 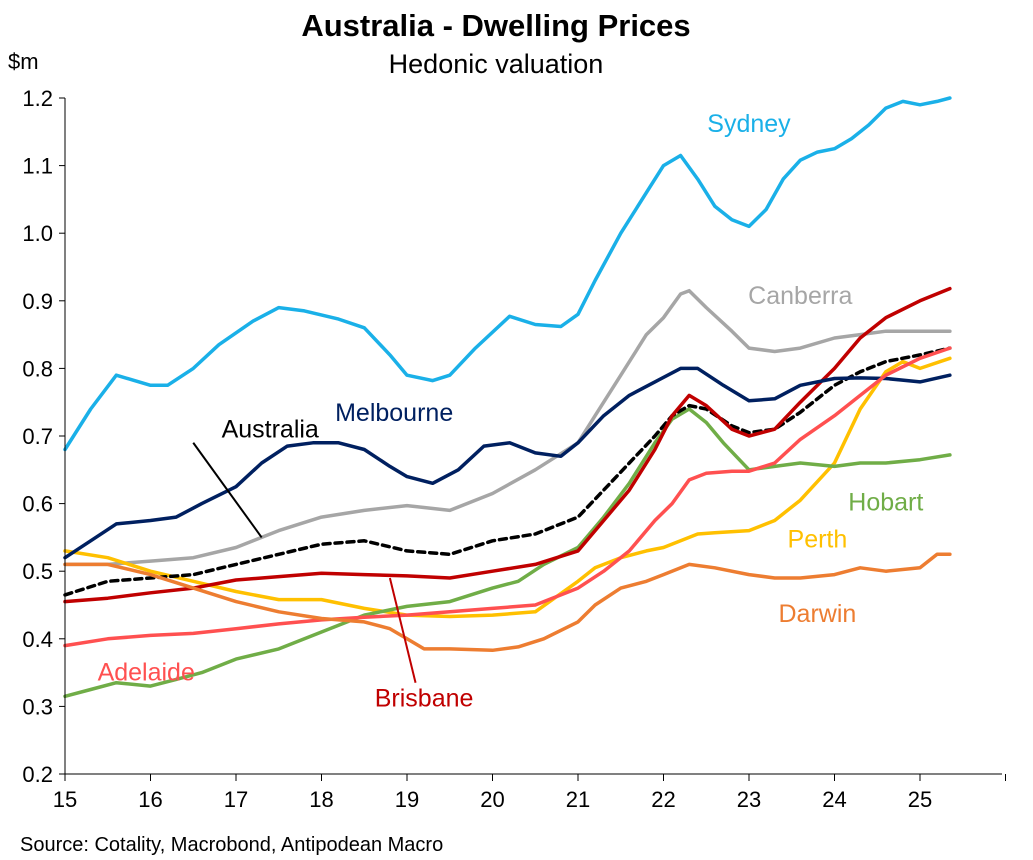 What do you see at coordinates (749, 124) in the screenshot?
I see `series-label-sydney: Sydney` at bounding box center [749, 124].